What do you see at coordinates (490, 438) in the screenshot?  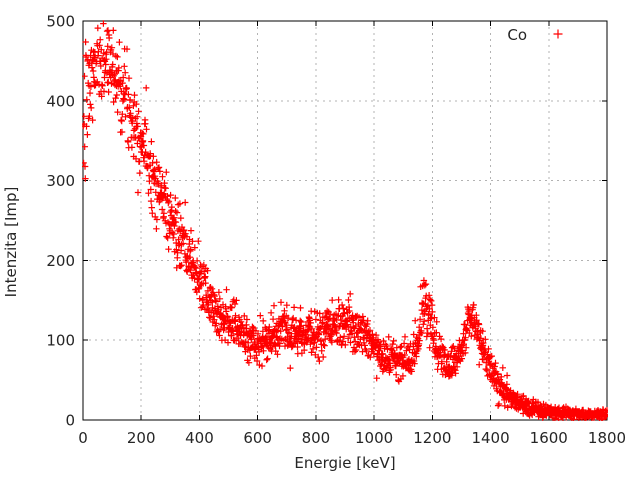 I see `x-tick-label: 1400` at bounding box center [490, 438].